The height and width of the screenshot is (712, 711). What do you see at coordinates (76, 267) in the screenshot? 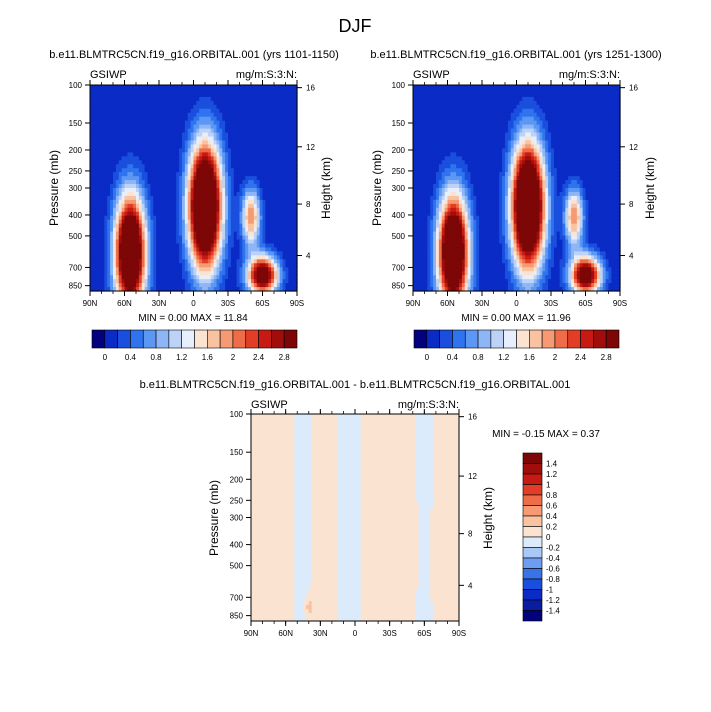
I see `y-tick-label: 700` at bounding box center [76, 267].